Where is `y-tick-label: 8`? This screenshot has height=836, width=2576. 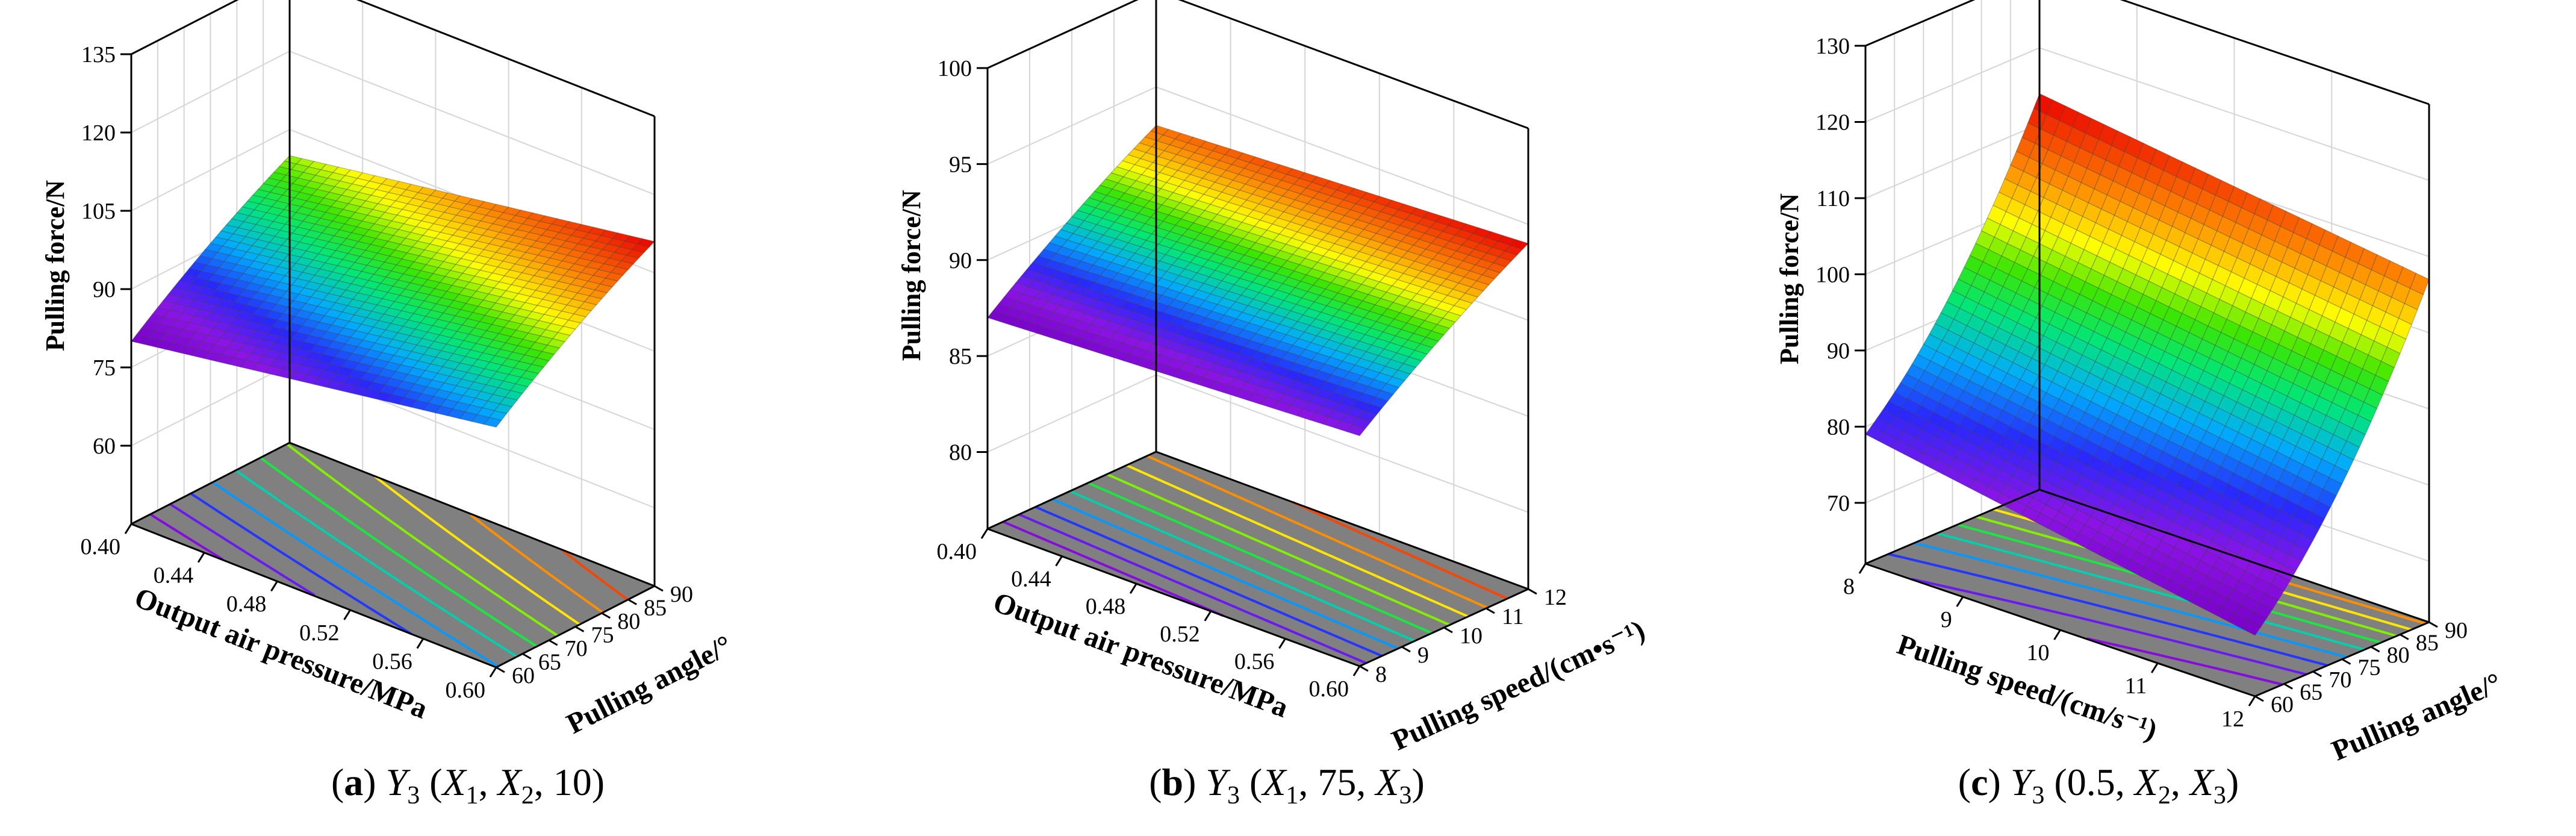
y-tick-label: 8 is located at coordinates (1381, 674).